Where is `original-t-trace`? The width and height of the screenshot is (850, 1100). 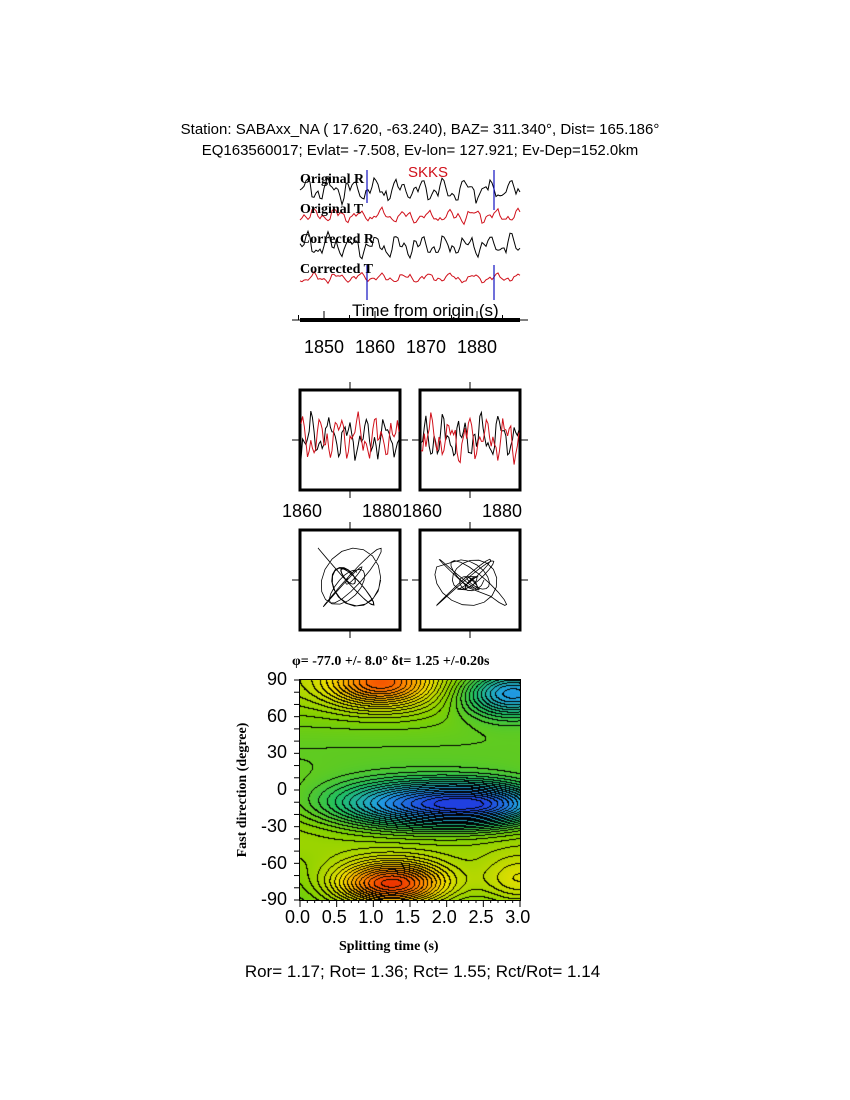
original-t-trace is located at coordinates (410, 216).